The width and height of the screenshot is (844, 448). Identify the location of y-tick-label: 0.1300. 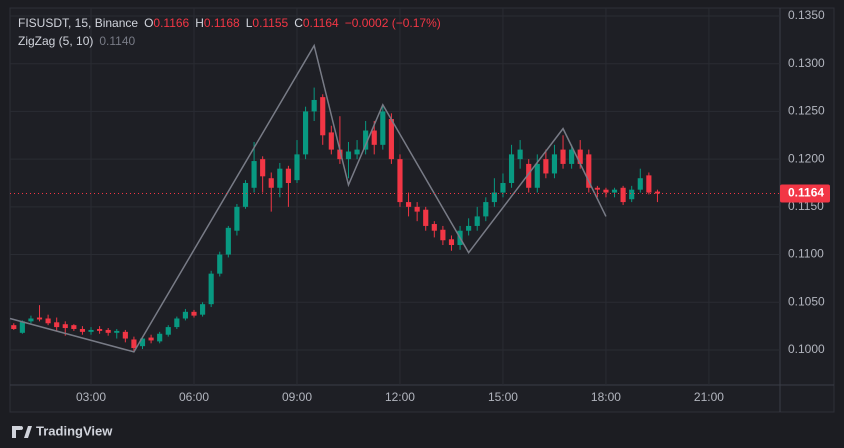
(806, 63).